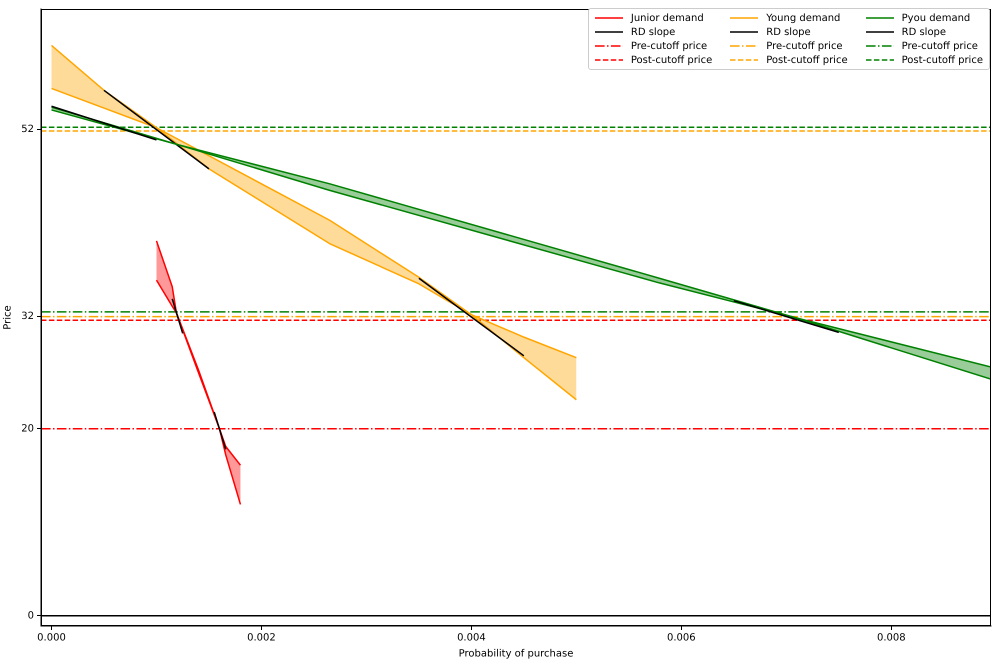 Image resolution: width=992 pixels, height=662 pixels. Describe the element at coordinates (27, 428) in the screenshot. I see `y-tick-label: 20` at that location.